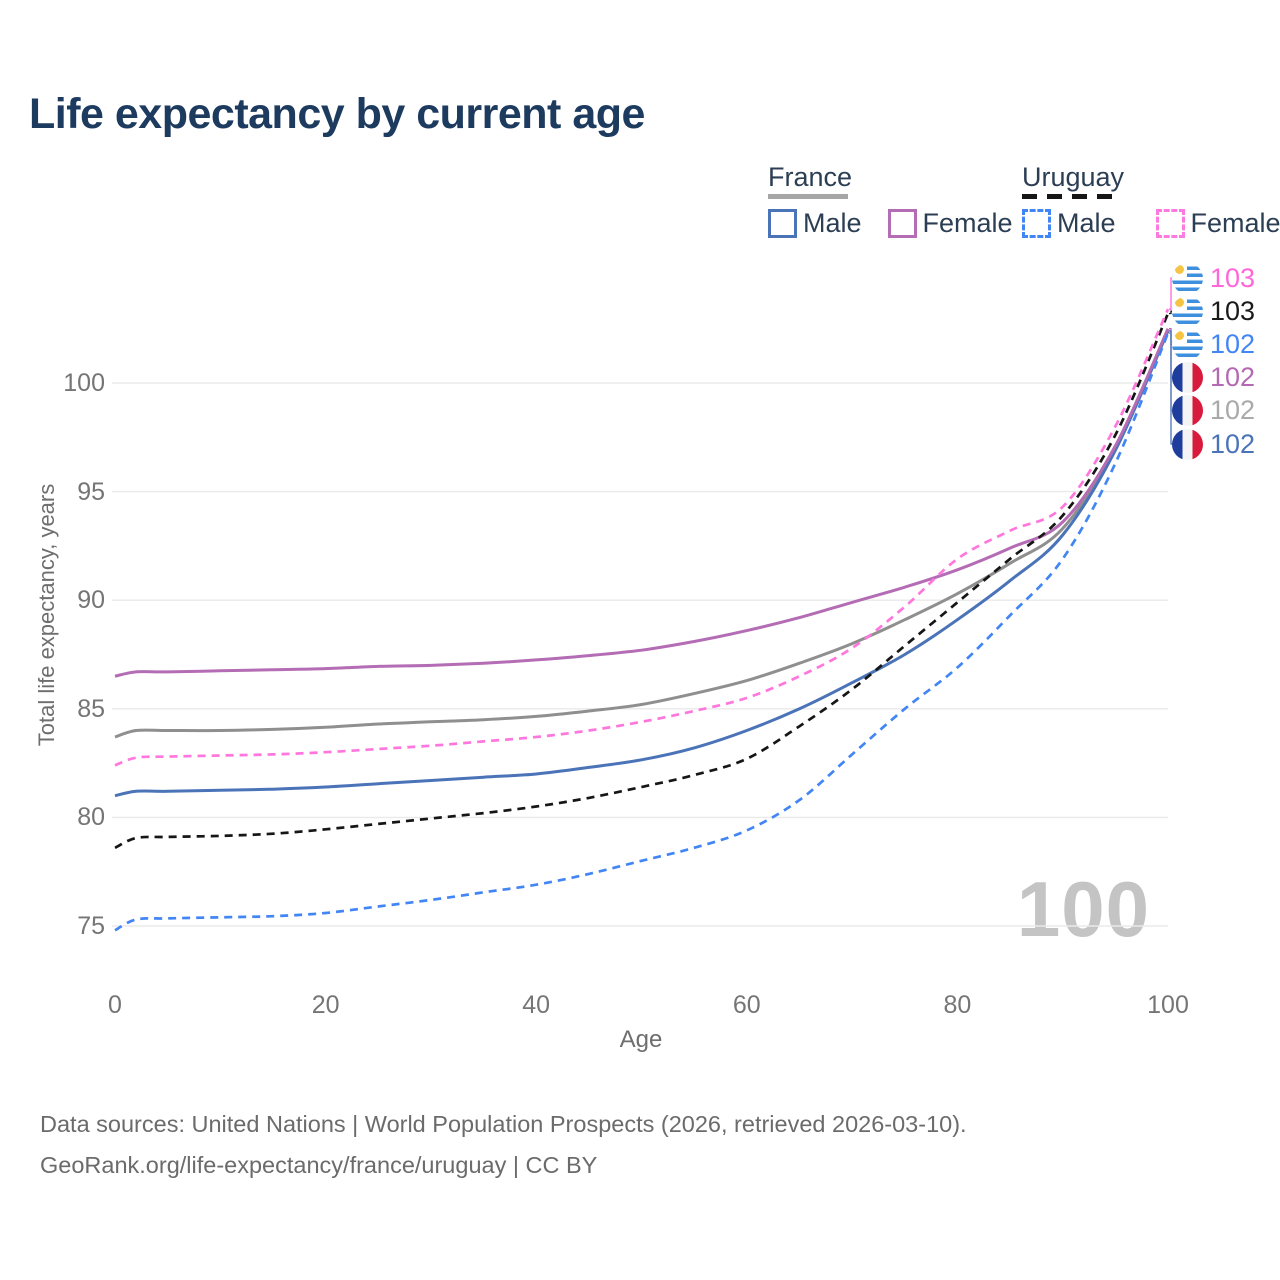 The width and height of the screenshot is (1280, 1280). I want to click on france-male-swatch-icon, so click(782, 223).